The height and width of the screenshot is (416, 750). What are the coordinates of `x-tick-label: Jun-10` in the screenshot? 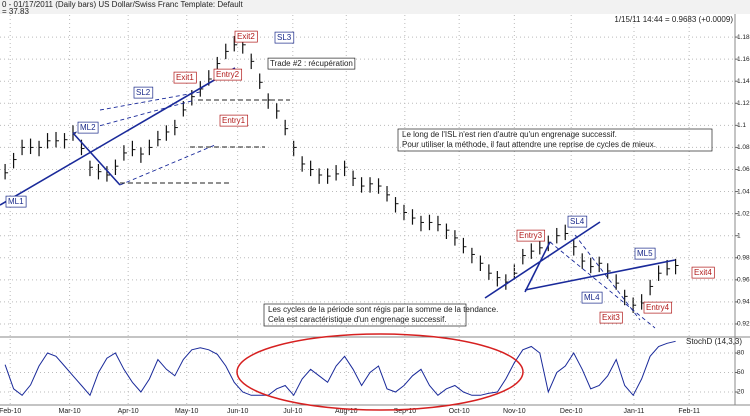 It's located at (238, 411).